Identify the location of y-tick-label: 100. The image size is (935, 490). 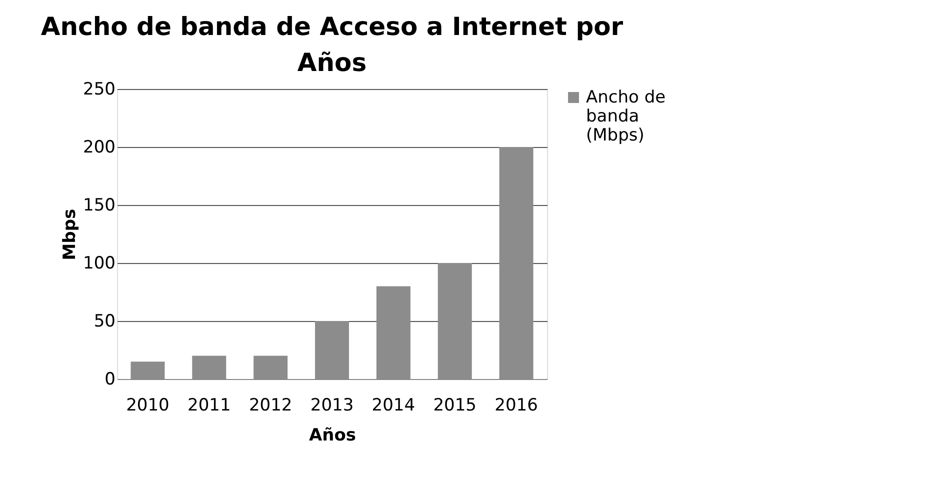
(99, 264).